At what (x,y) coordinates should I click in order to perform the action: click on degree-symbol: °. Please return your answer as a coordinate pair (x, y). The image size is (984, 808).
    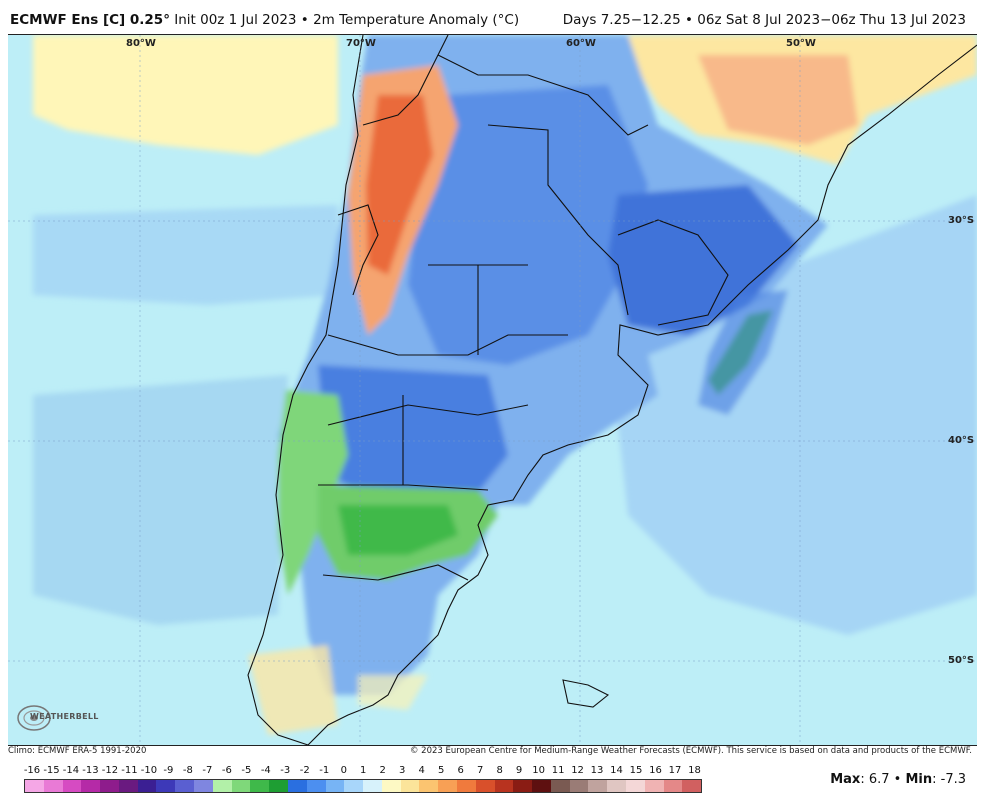
    Looking at the image, I should click on (166, 20).